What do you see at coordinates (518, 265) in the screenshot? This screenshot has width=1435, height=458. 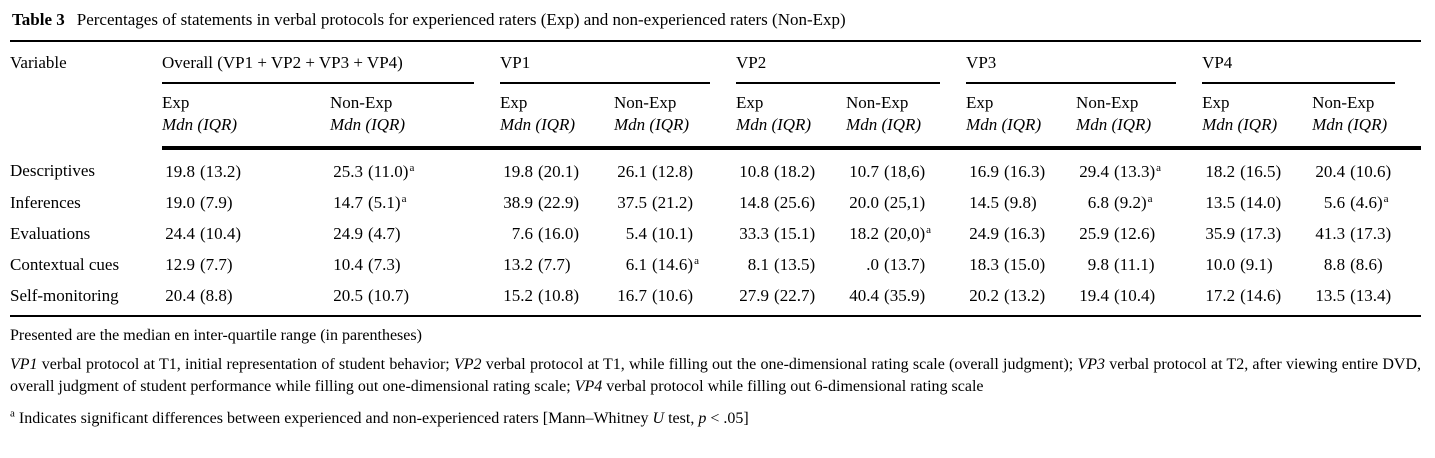 I see `median-value: 13.2` at bounding box center [518, 265].